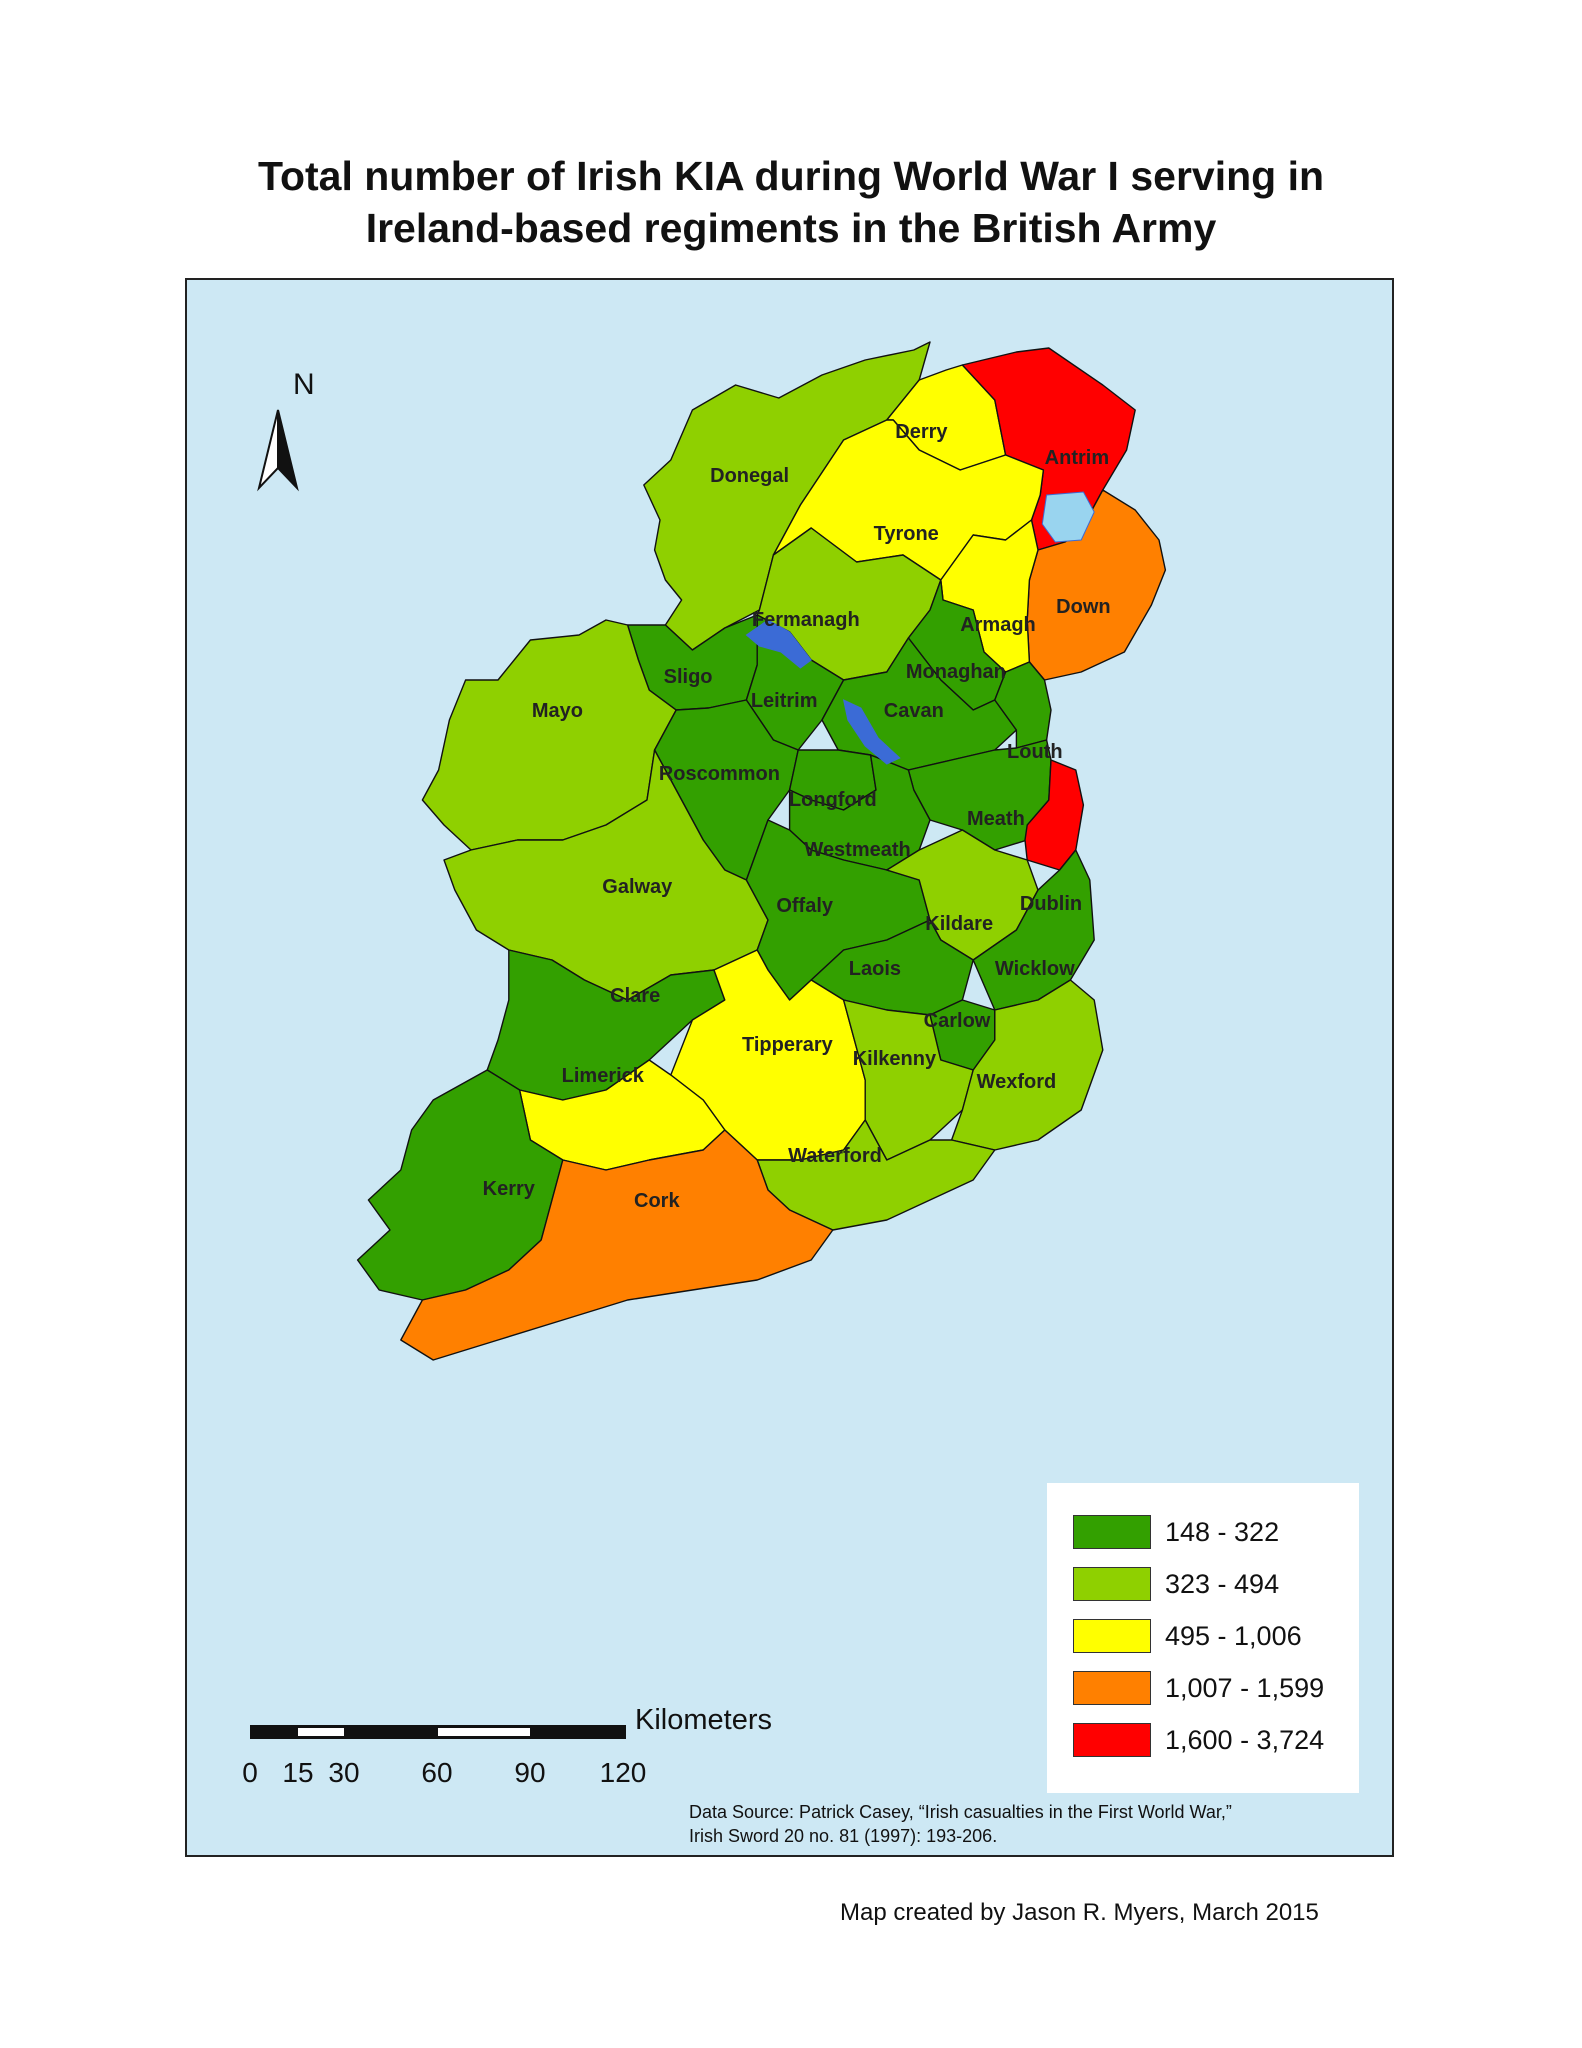 The image size is (1582, 2048). I want to click on lough-neagh, so click(1068, 517).